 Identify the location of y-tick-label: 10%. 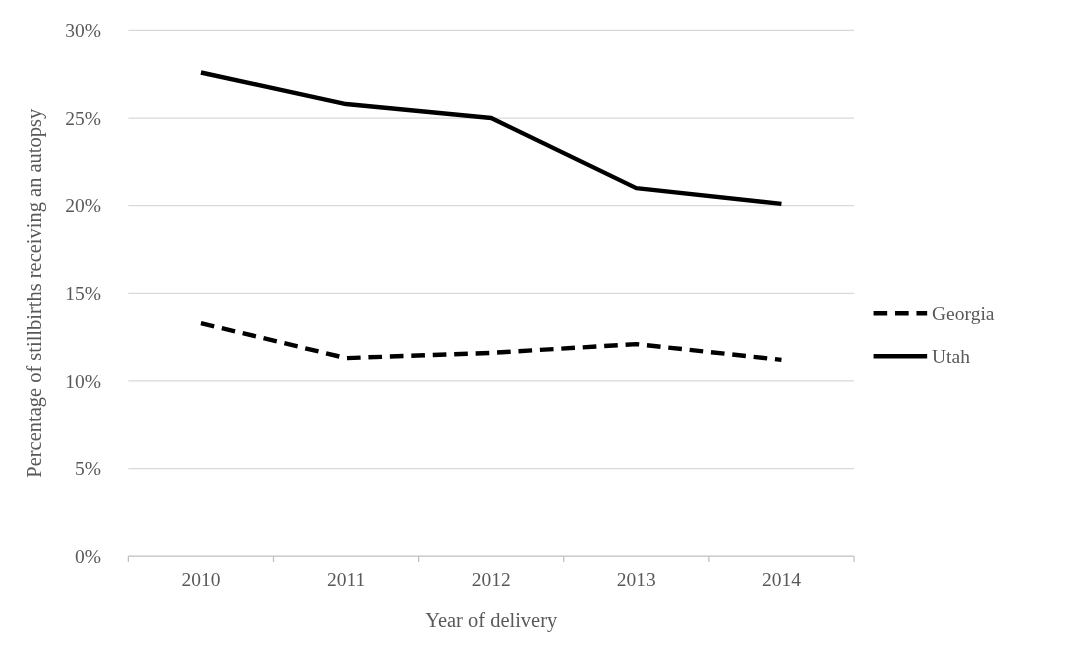
(83, 381).